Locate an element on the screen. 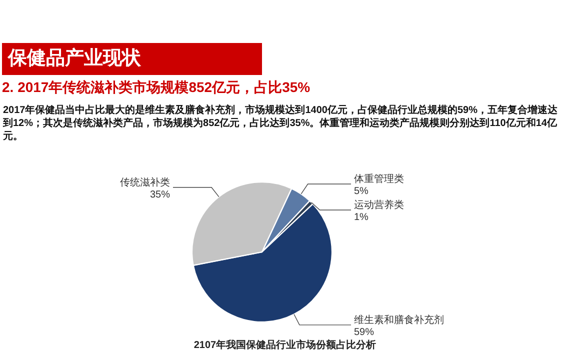 The height and width of the screenshot is (360, 570). slice-label: 体重管理类 is located at coordinates (379, 179).